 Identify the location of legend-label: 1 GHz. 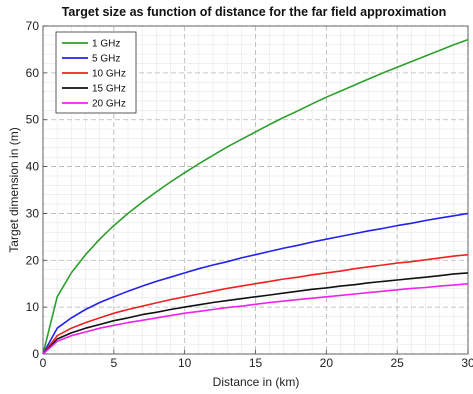
(106, 44).